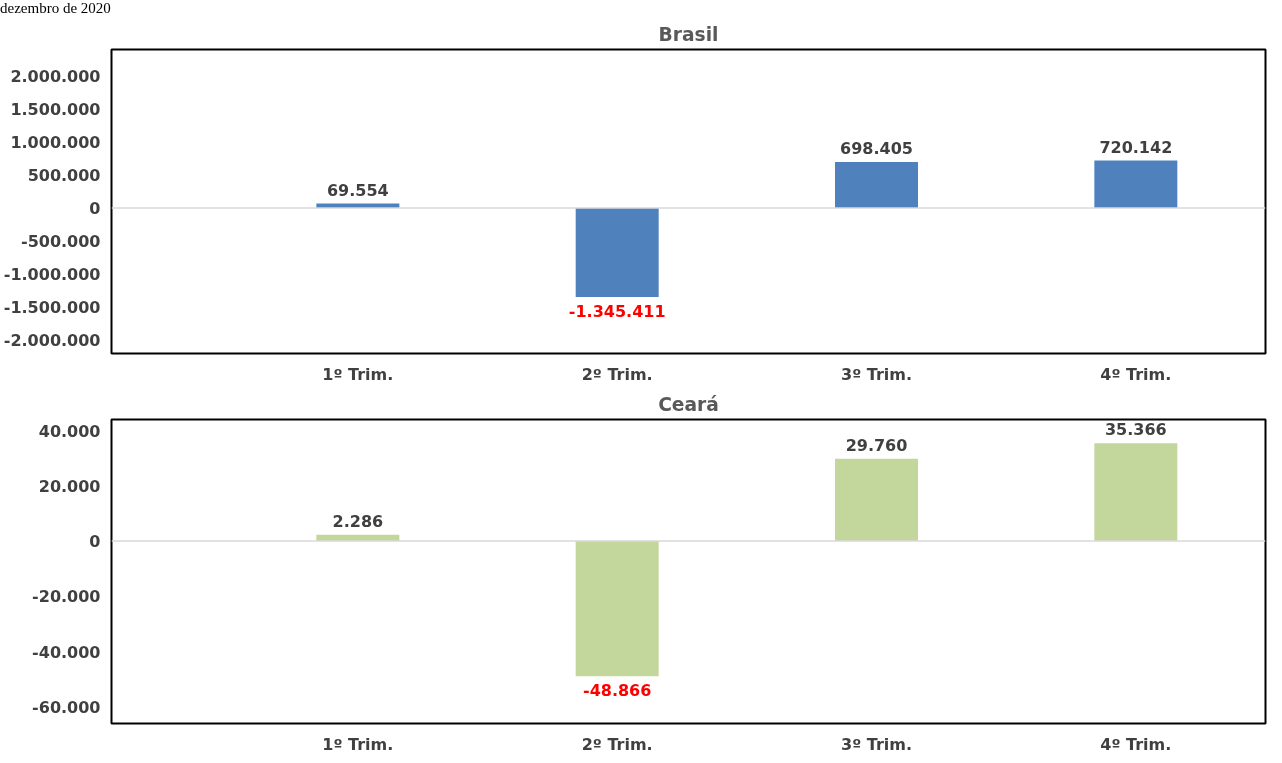 The image size is (1282, 763). Describe the element at coordinates (69, 431) in the screenshot. I see `y-tick-label: 40.000` at that location.